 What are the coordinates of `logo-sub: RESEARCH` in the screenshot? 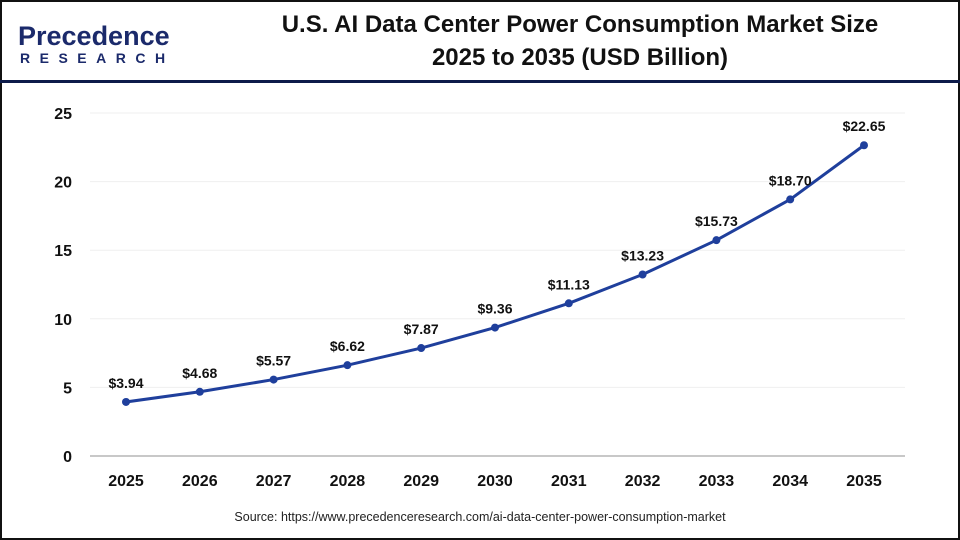 It's located at (97, 58).